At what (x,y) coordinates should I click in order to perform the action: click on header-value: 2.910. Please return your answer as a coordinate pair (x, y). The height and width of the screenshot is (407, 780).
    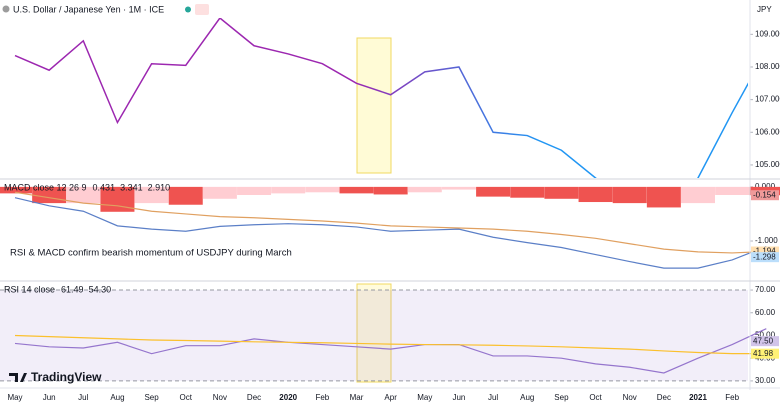
    Looking at the image, I should click on (159, 187).